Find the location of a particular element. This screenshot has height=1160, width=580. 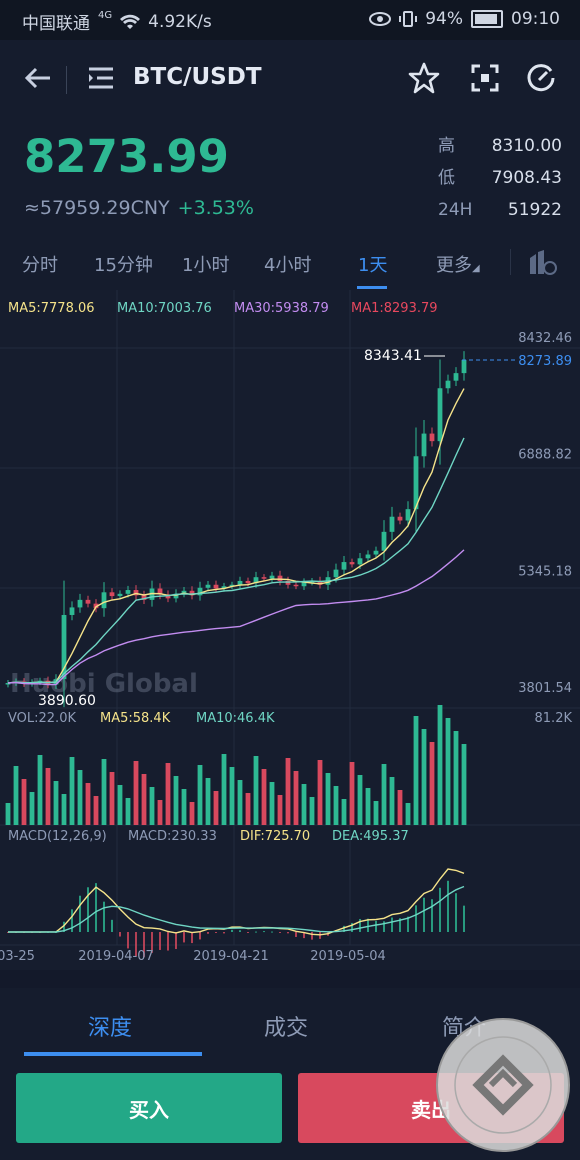

vol-ma10-label: MA10:46.4K is located at coordinates (235, 718).